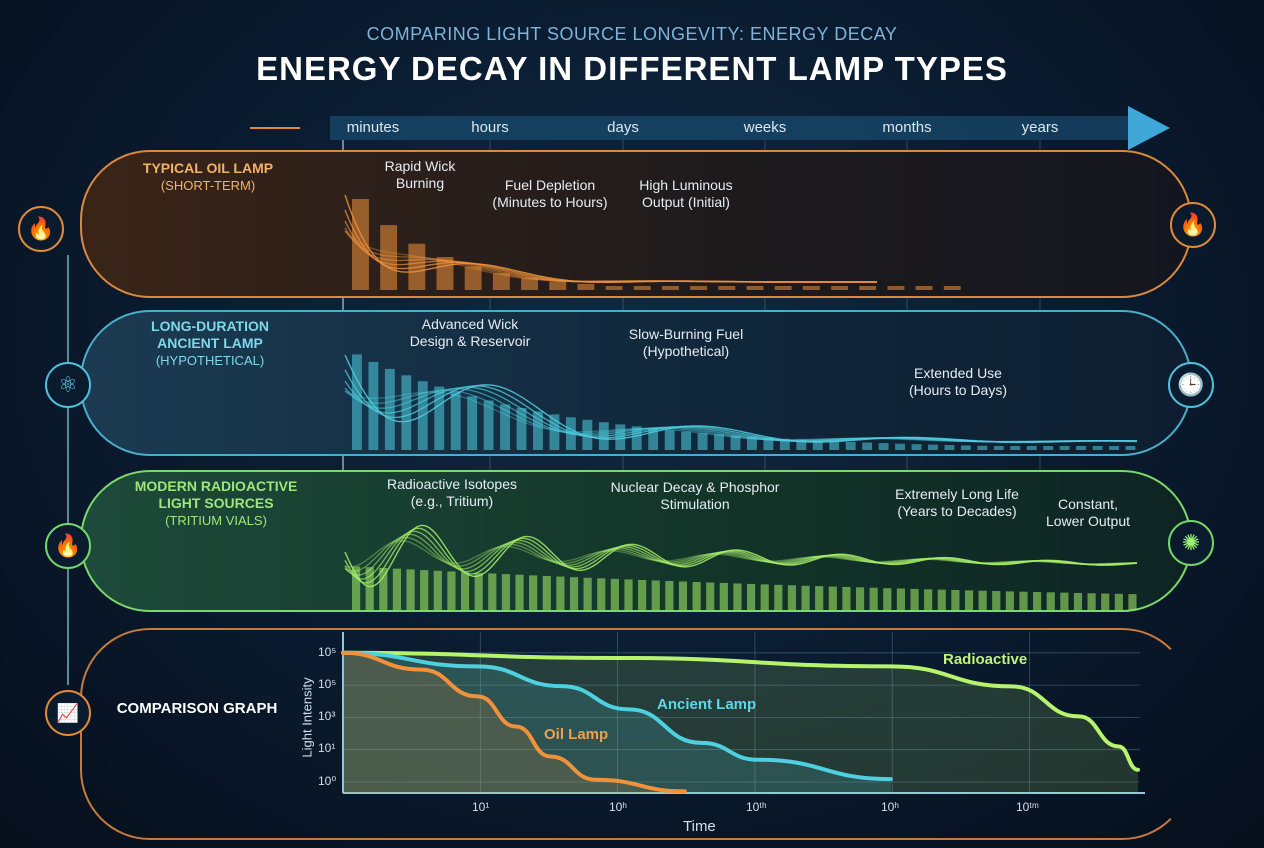 This screenshot has height=848, width=1264. What do you see at coordinates (756, 807) in the screenshot?
I see `x-tick-label: 10ᵗʰ` at bounding box center [756, 807].